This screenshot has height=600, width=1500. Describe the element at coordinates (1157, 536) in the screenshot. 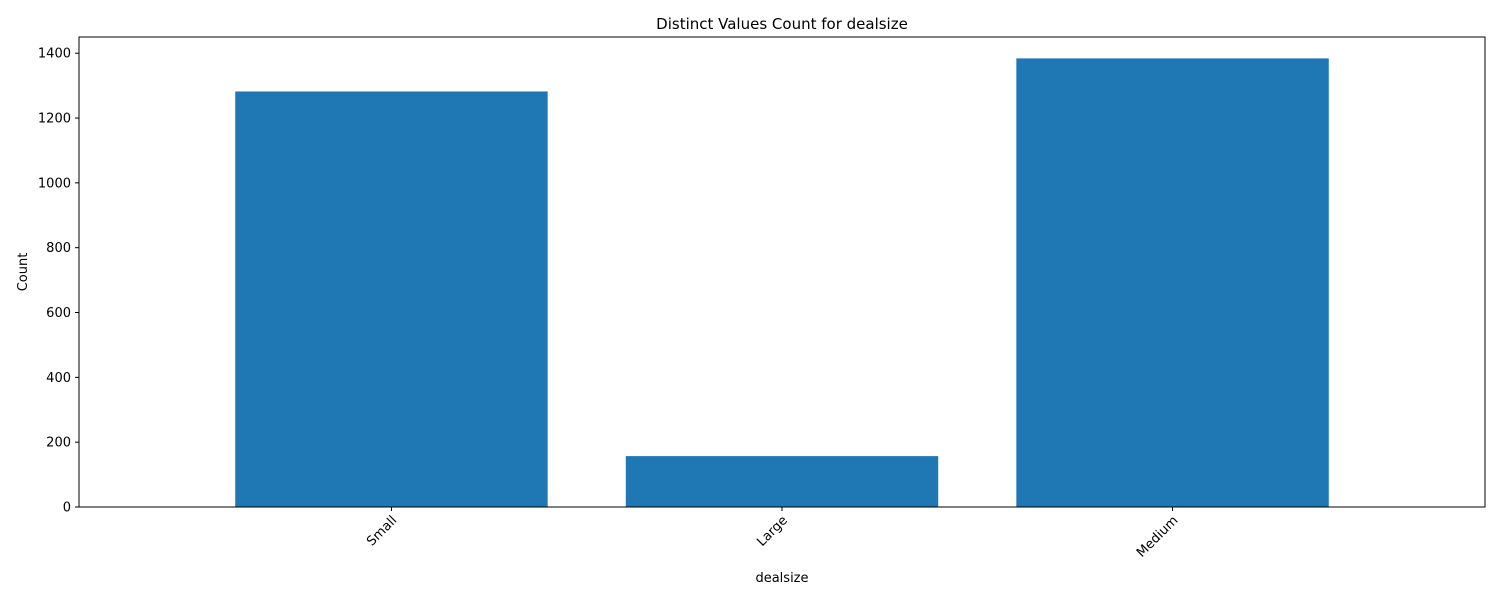

I see `x-tick-label: Medium` at that location.